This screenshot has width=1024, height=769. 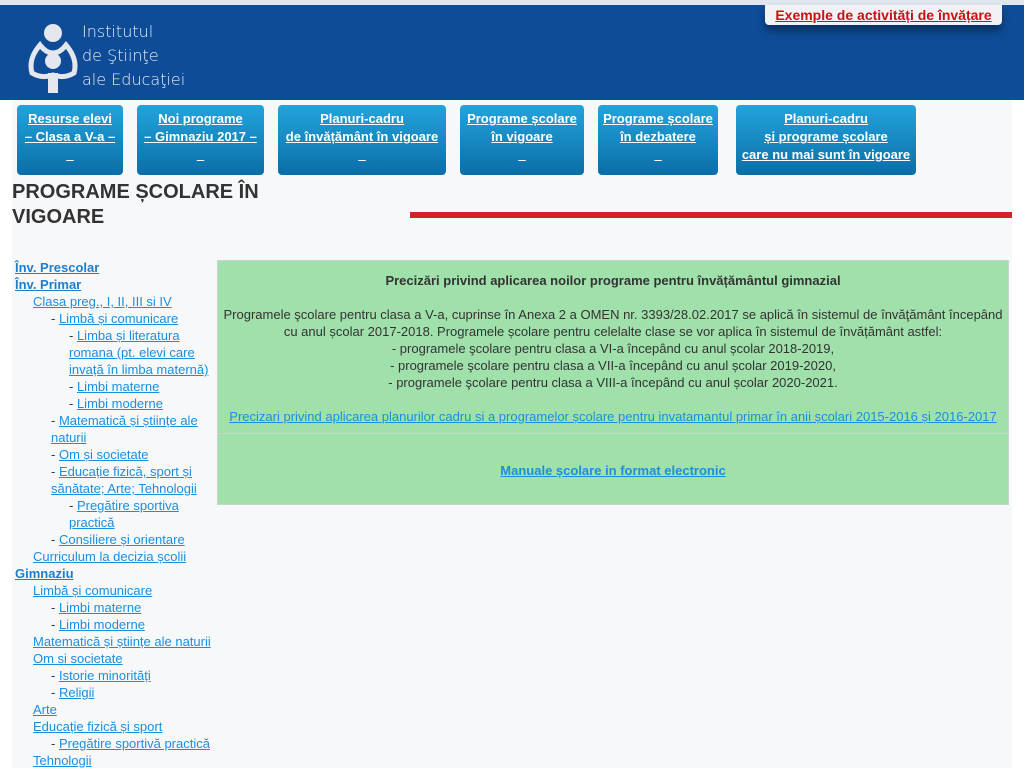 I want to click on sidebar-item: - Limbă și comunicare, so click(x=115, y=318).